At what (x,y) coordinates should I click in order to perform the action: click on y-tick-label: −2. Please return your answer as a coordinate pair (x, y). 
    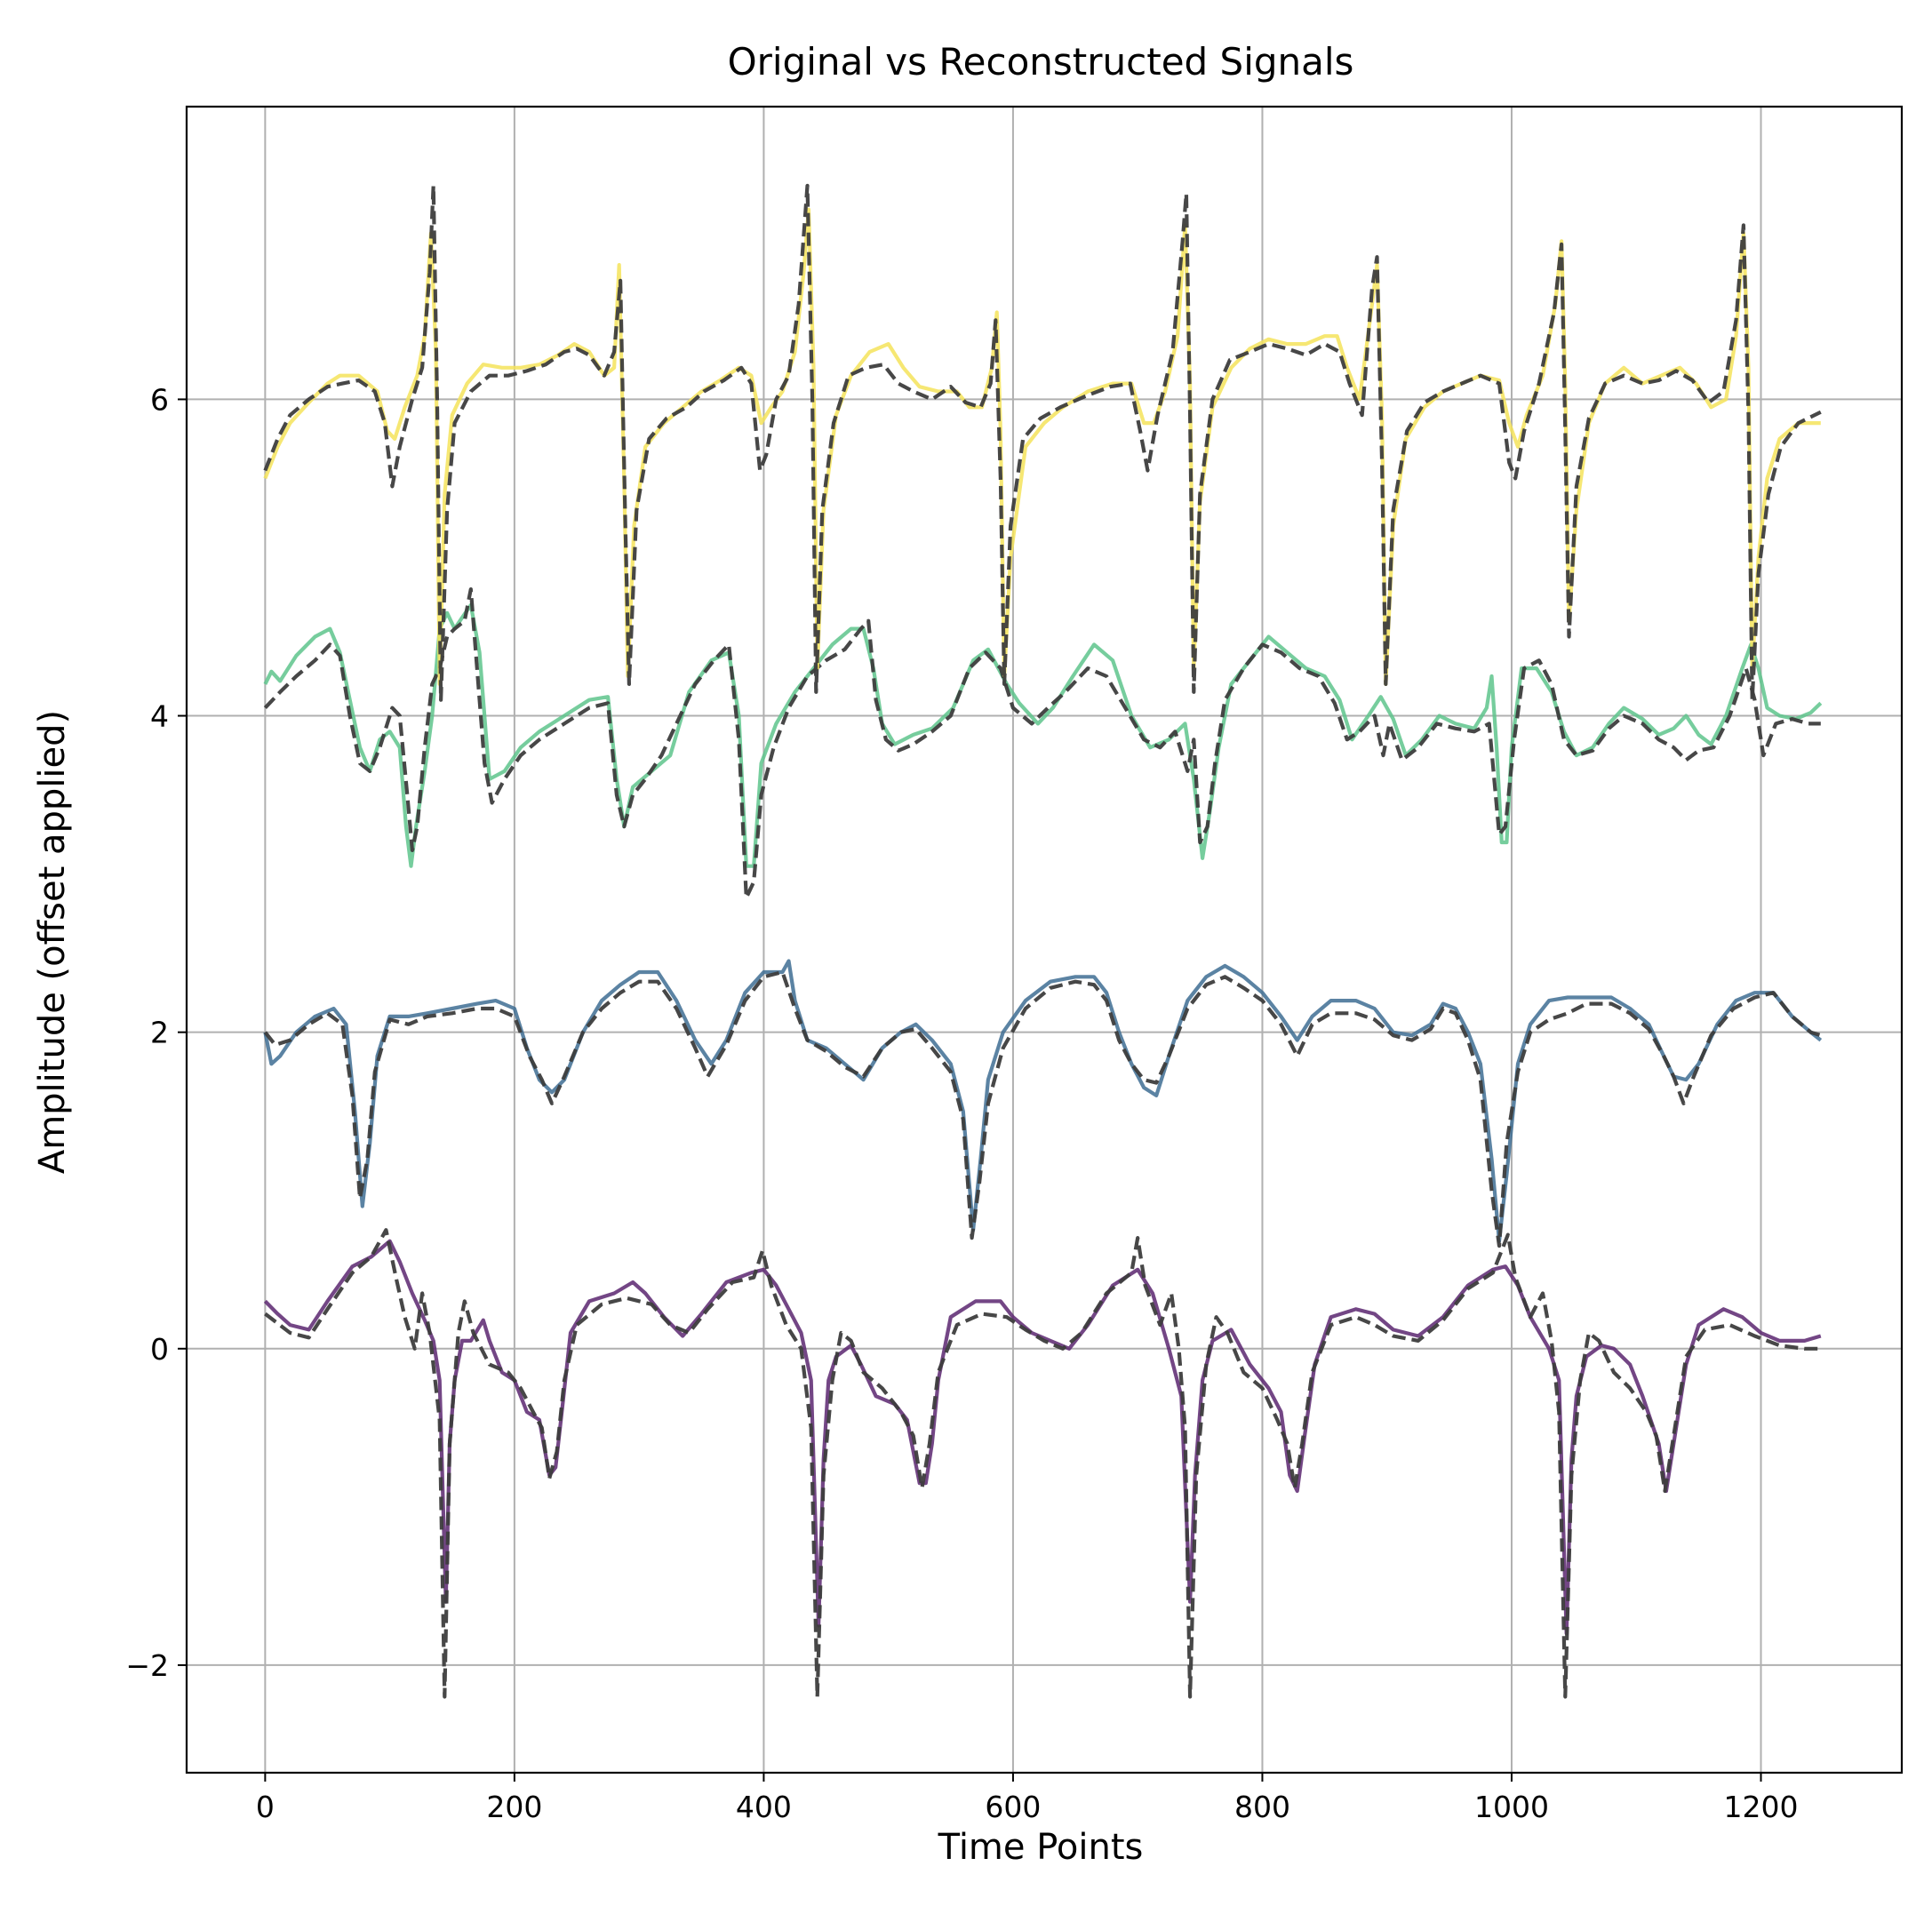
    Looking at the image, I should click on (147, 1665).